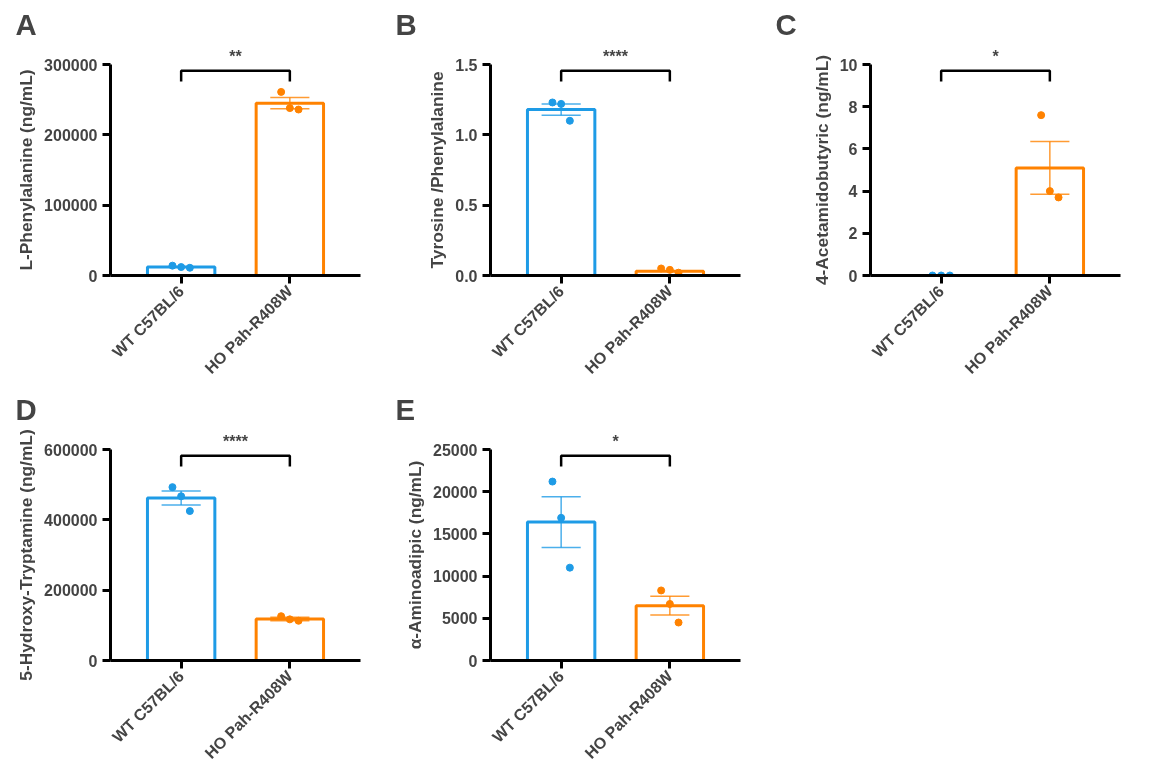 This screenshot has width=1150, height=784. Describe the element at coordinates (26, 170) in the screenshot. I see `y-axis-title: L-Phenylalanine (ng/mL)` at that location.